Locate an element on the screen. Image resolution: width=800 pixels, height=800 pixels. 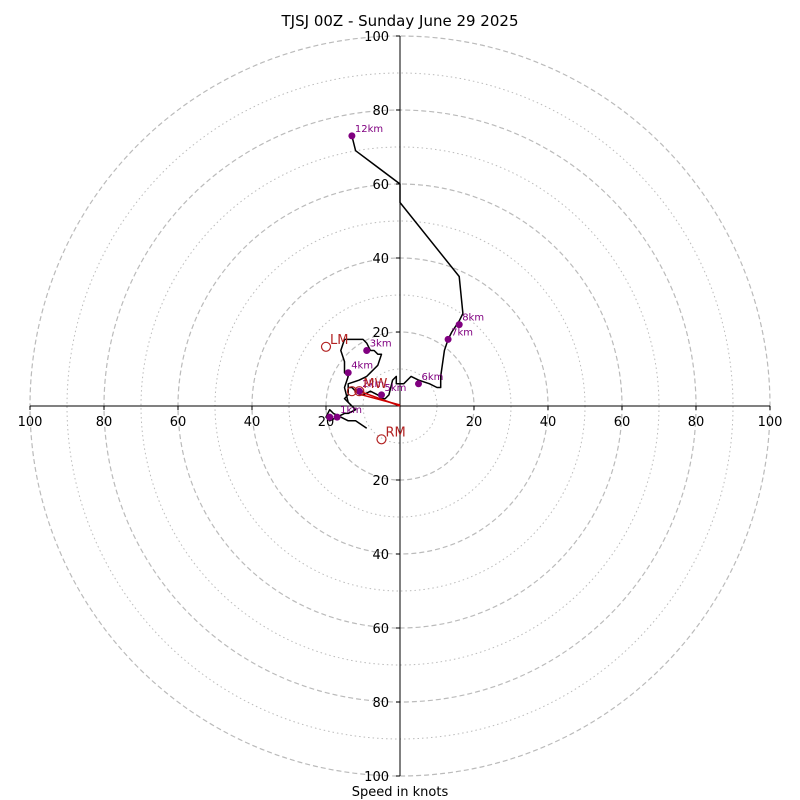
storm-motion-label: RM is located at coordinates (396, 432).